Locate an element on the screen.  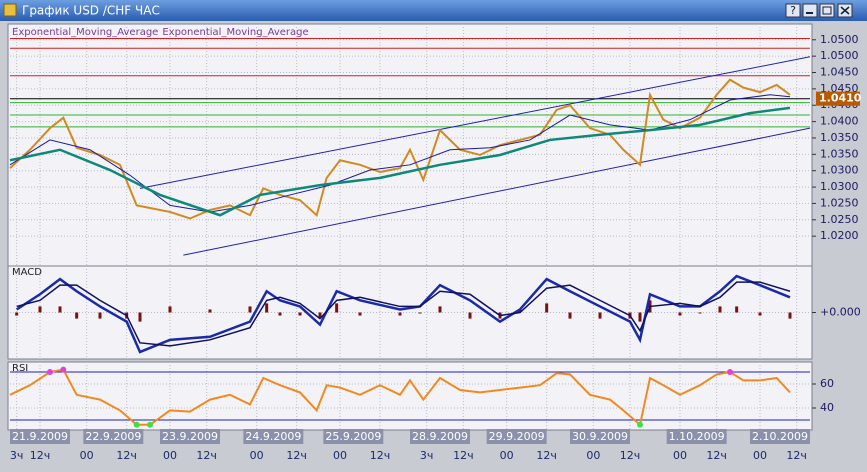
date-tick-label: 2.10.2009 is located at coordinates (780, 436).